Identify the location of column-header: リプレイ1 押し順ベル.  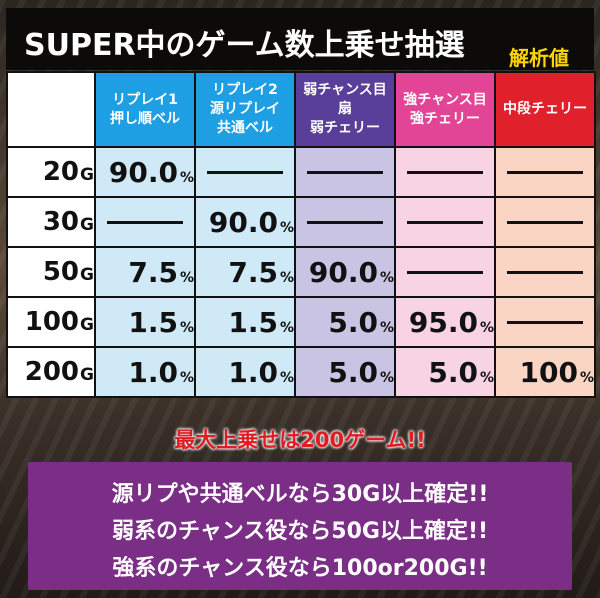
(145, 109).